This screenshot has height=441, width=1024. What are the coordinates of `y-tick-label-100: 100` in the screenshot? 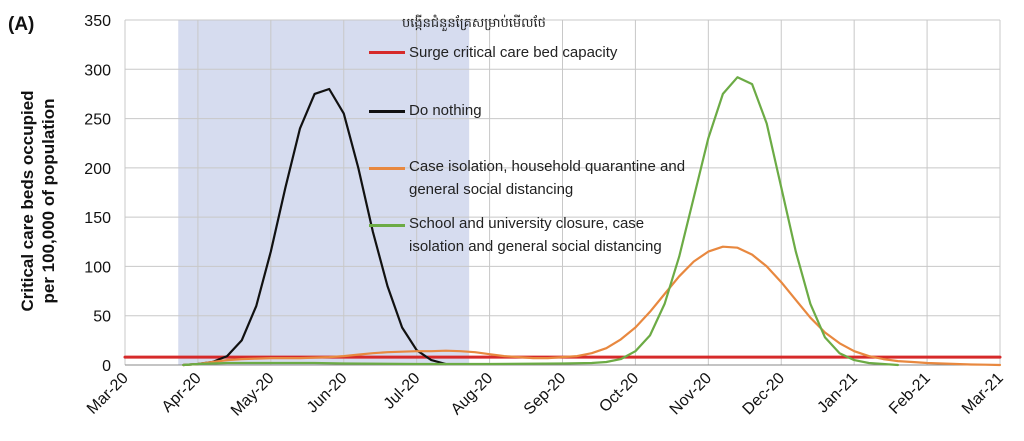 It's located at (97, 267).